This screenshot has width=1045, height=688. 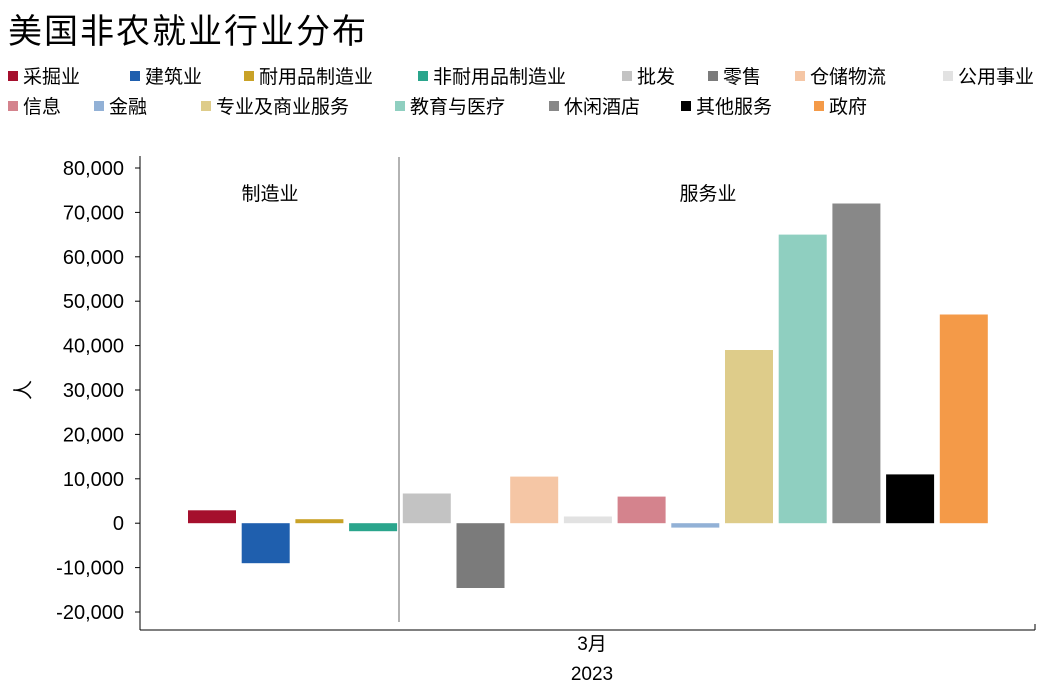 I want to click on chart-title: 美国非农就业行业分布, so click(x=188, y=32).